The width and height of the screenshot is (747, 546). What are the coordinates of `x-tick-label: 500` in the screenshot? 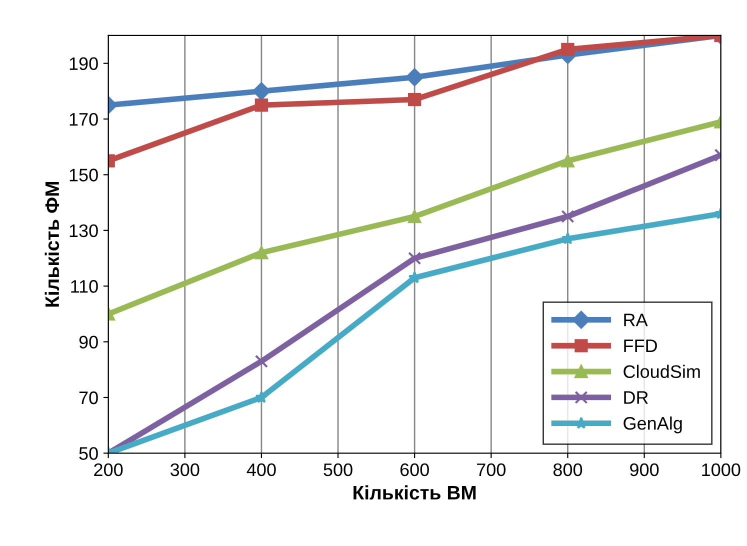 It's located at (338, 469).